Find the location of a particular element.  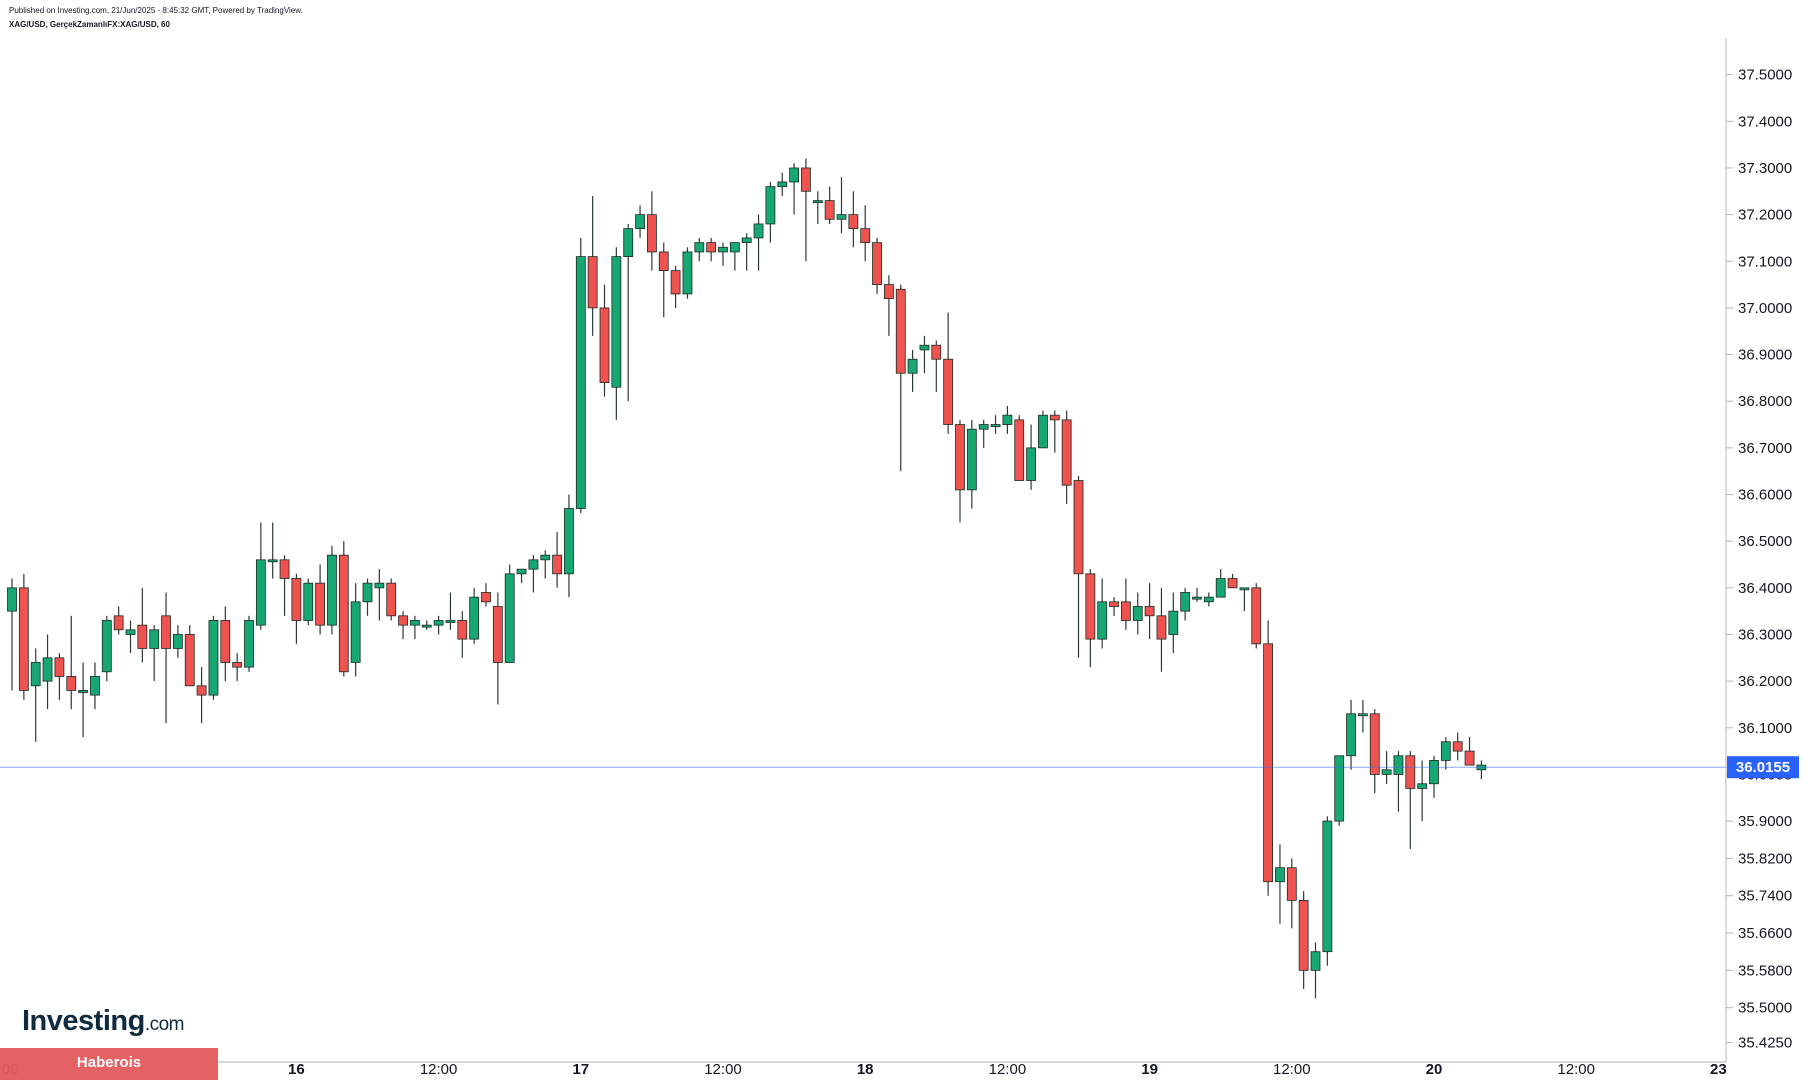

y-tick-label: 36.5000 is located at coordinates (1765, 541).